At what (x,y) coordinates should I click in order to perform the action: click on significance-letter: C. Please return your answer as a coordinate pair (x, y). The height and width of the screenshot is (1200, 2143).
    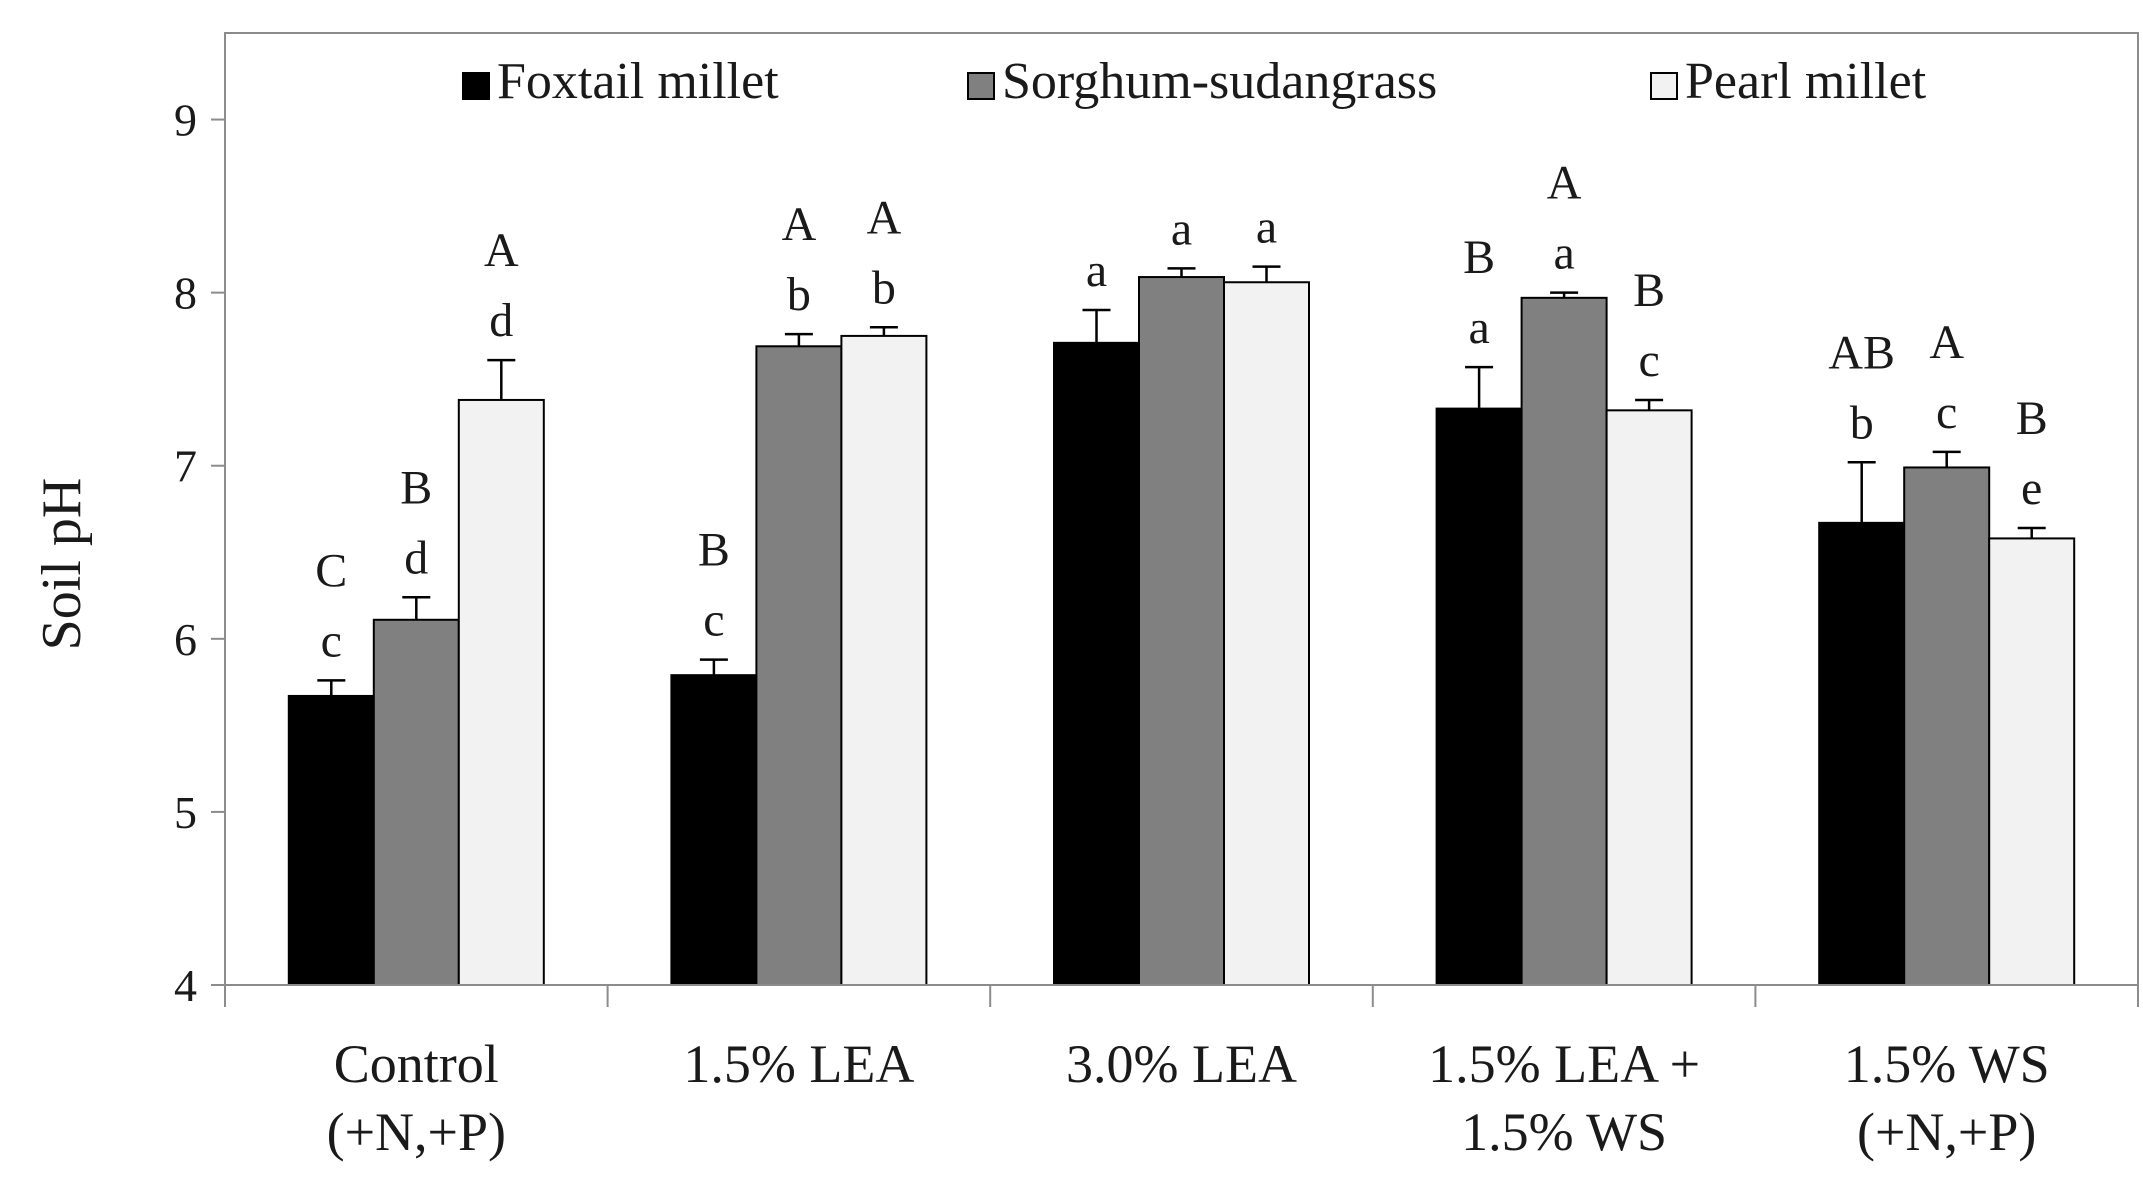
    Looking at the image, I should click on (331, 570).